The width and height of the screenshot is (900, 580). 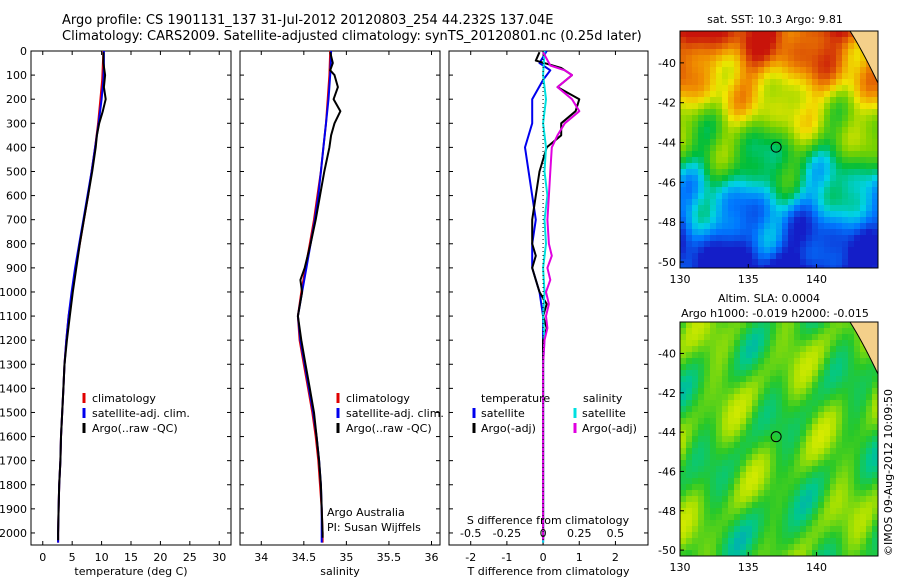 I want to click on salinity-annotation-line: PI: Susan Wijffels, so click(x=374, y=527).